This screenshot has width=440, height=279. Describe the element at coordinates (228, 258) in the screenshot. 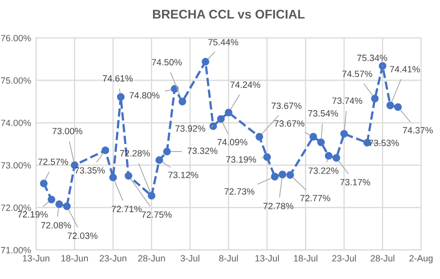

I see `x-tick-label: 8-Jul` at that location.